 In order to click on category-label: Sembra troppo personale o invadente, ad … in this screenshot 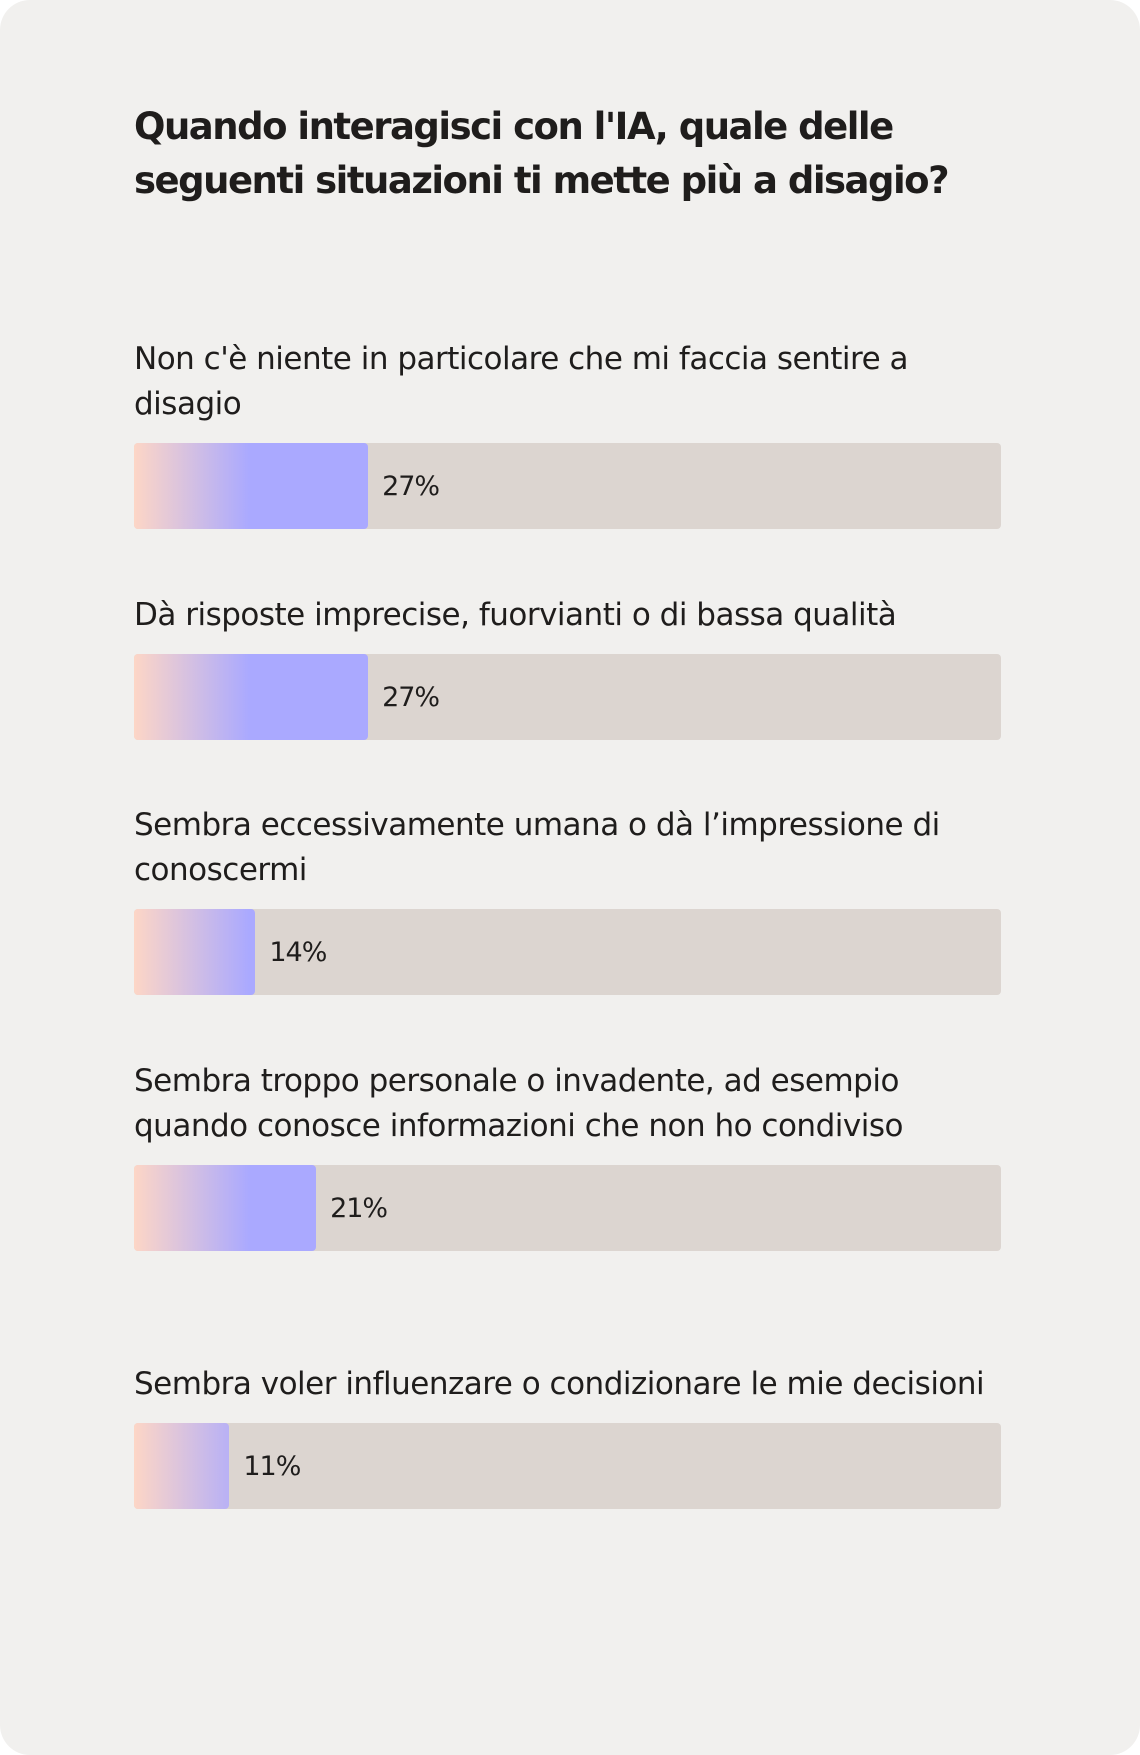, I will do `click(518, 1103)`.